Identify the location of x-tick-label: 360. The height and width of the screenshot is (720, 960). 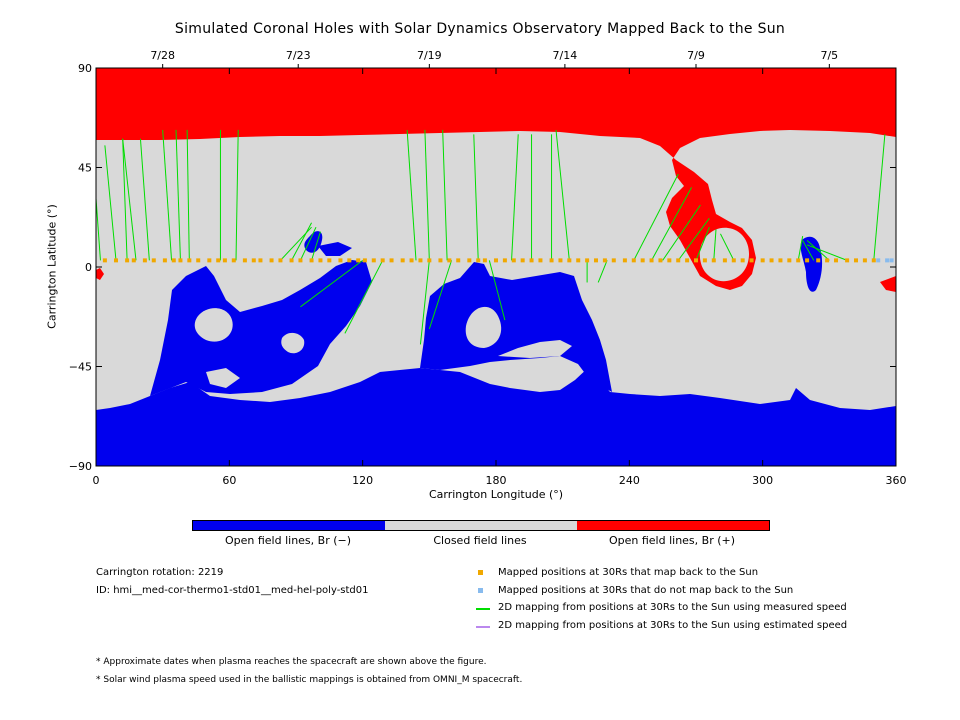
(896, 480).